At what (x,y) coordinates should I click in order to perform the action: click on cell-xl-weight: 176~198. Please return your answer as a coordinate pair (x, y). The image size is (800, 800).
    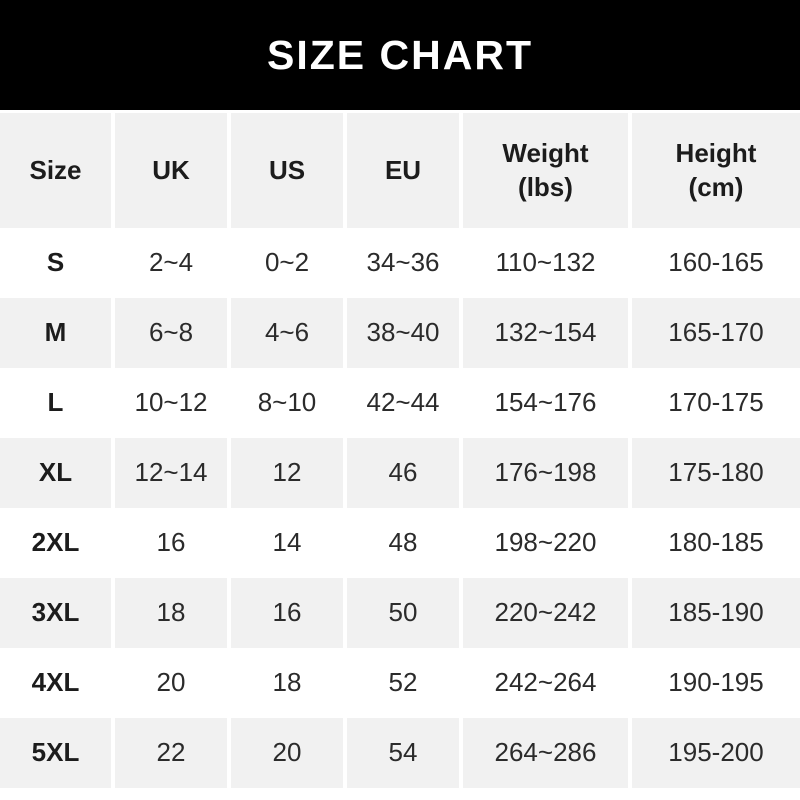
    Looking at the image, I should click on (547, 473).